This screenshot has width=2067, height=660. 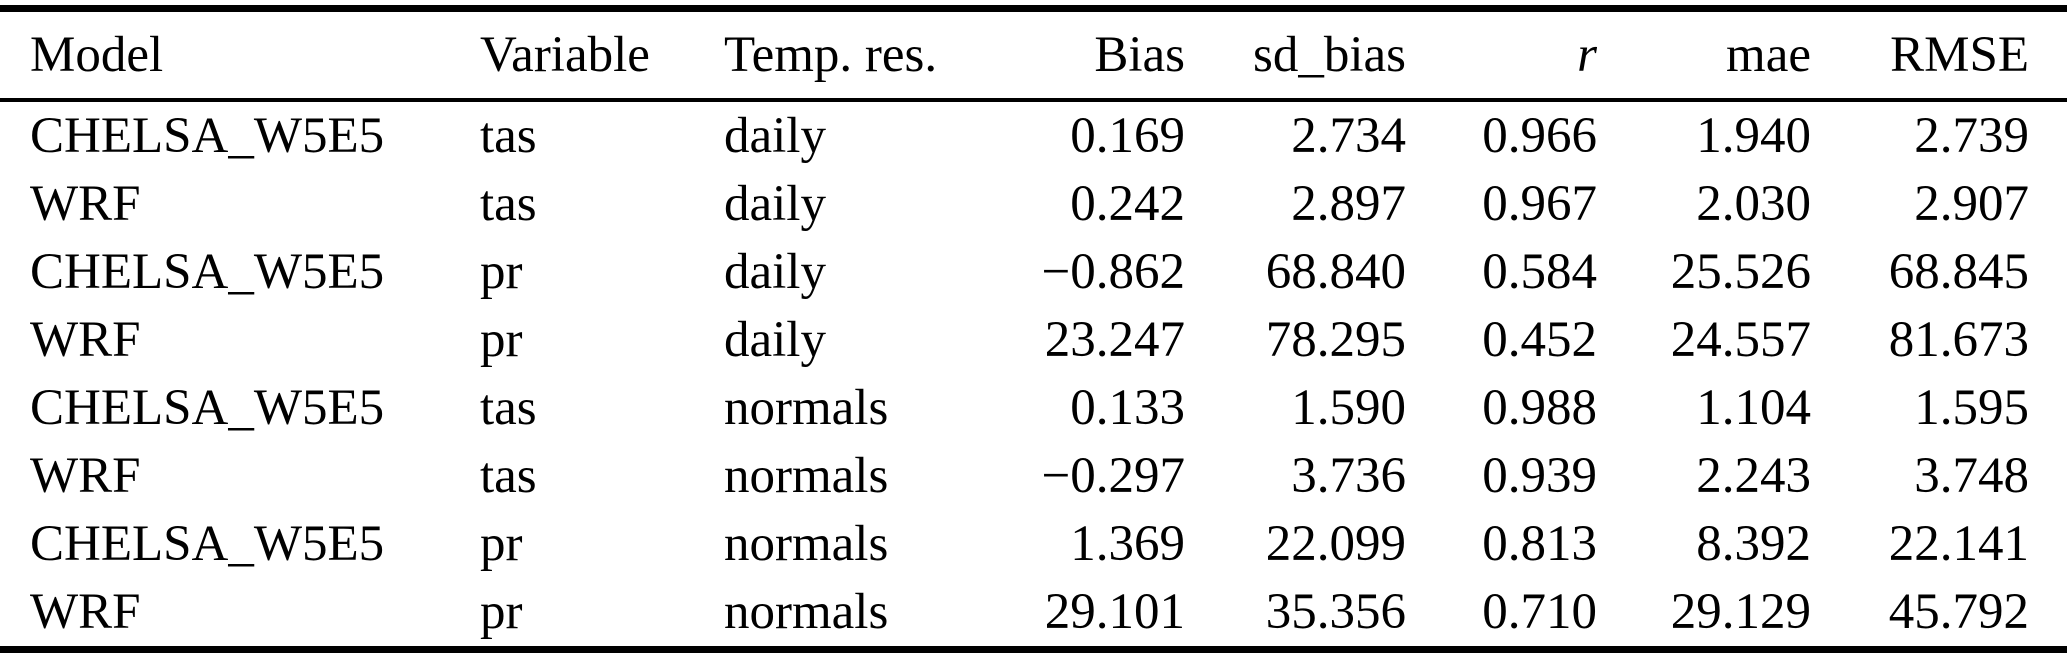 I want to click on column-header-bias: Bias, so click(x=1085, y=55).